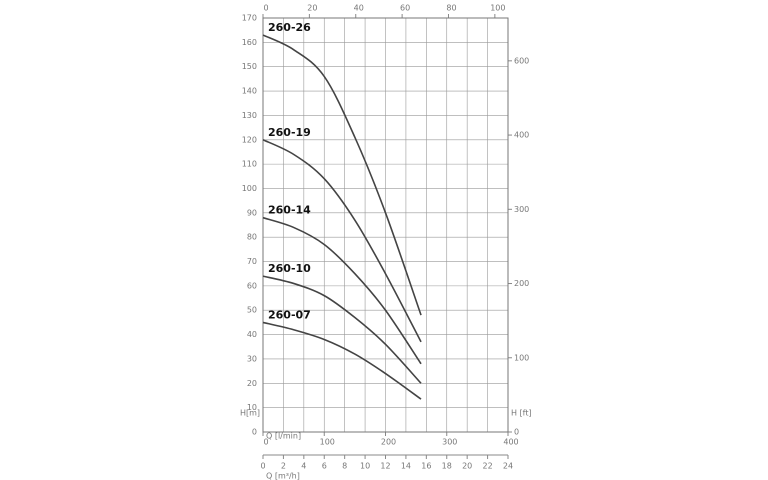 This screenshot has width=768, height=480. I want to click on y-tick-label: 10, so click(252, 407).